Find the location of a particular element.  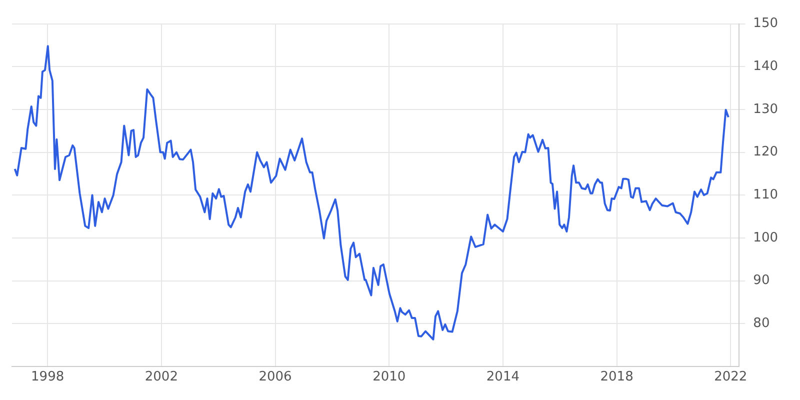

y-tick-label: 140 is located at coordinates (765, 66).